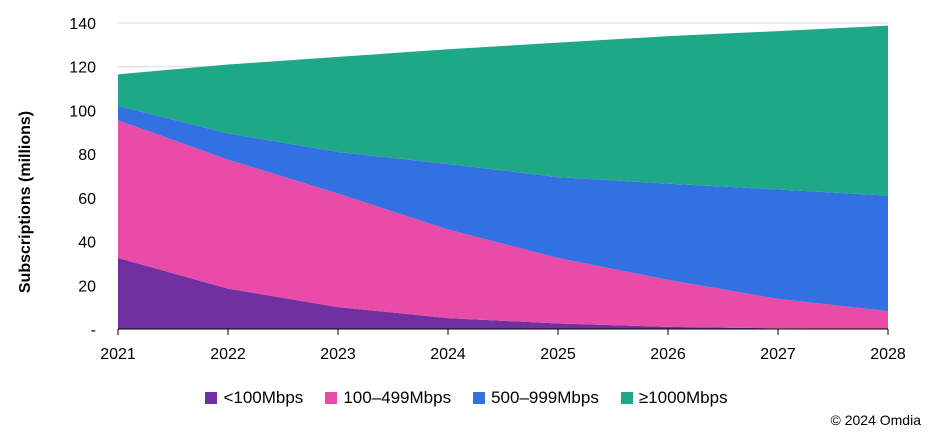 The height and width of the screenshot is (432, 933). What do you see at coordinates (82, 24) in the screenshot?
I see `y-tick-label: 140` at bounding box center [82, 24].